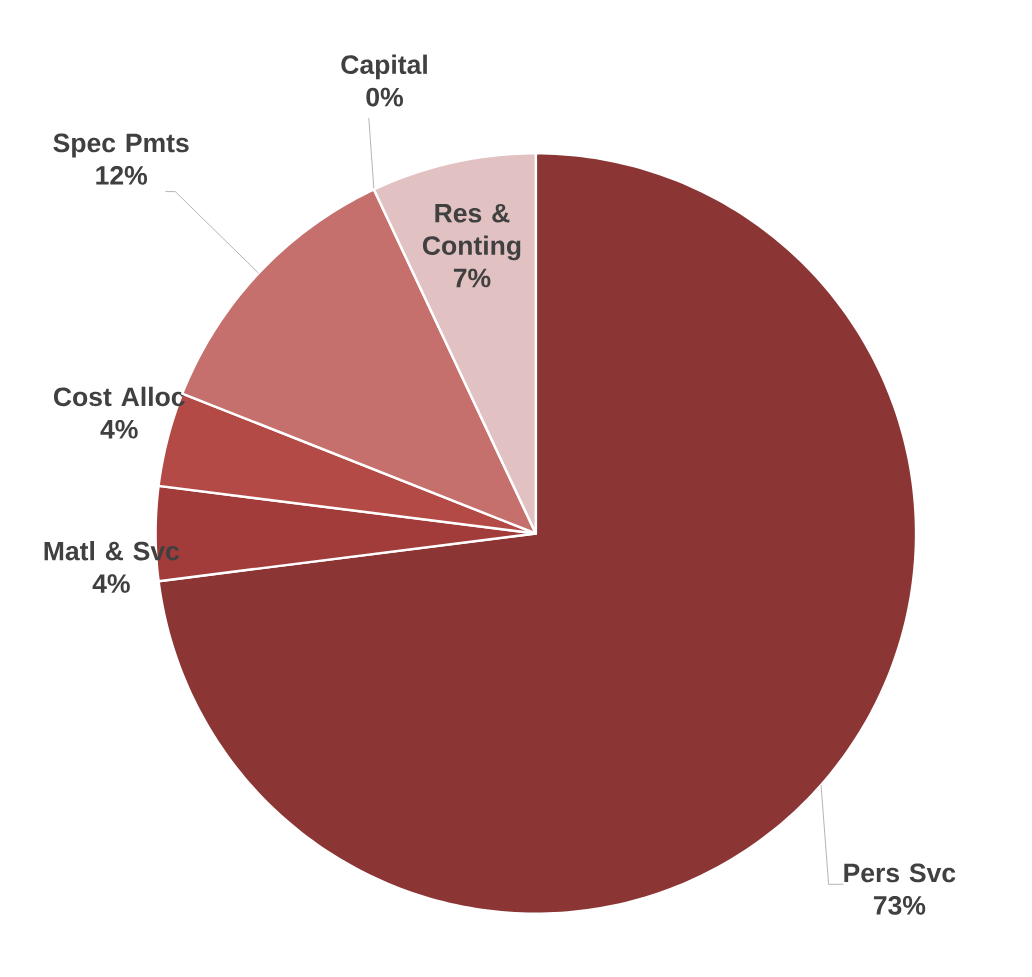  I want to click on slice-label: Pers Svc, so click(900, 873).